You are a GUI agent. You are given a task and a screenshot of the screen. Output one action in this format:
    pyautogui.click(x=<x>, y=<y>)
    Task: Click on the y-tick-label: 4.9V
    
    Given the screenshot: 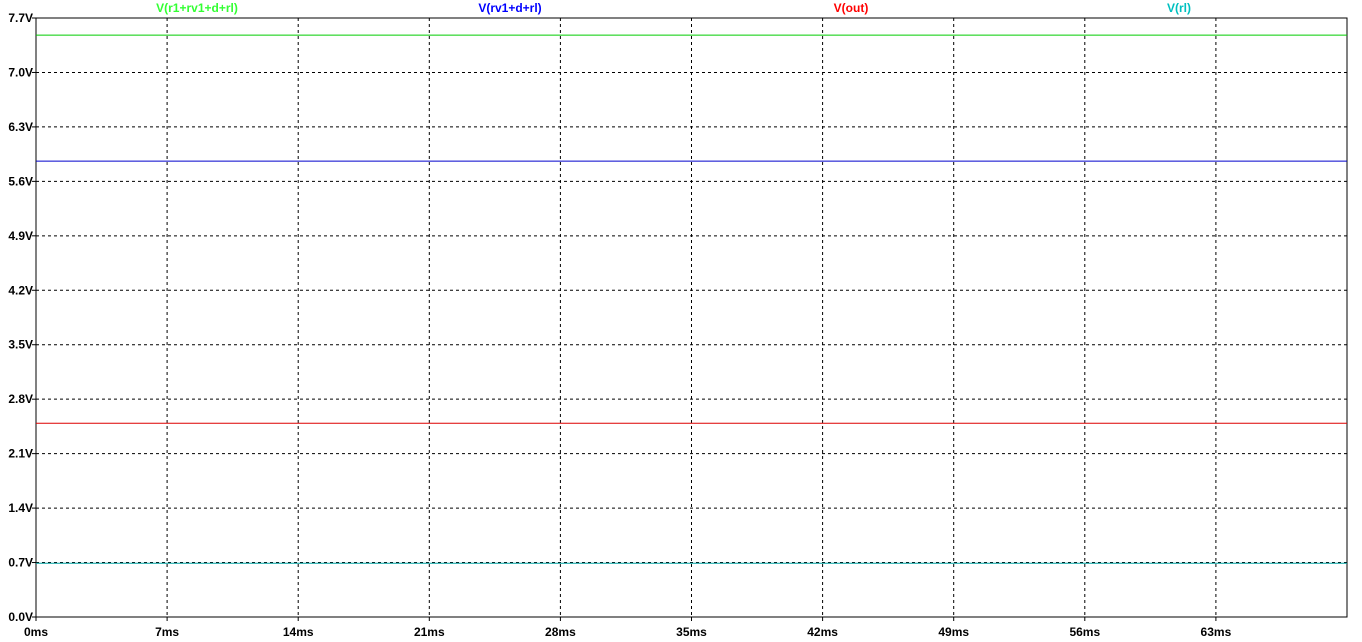 What is the action you would take?
    pyautogui.click(x=20, y=236)
    